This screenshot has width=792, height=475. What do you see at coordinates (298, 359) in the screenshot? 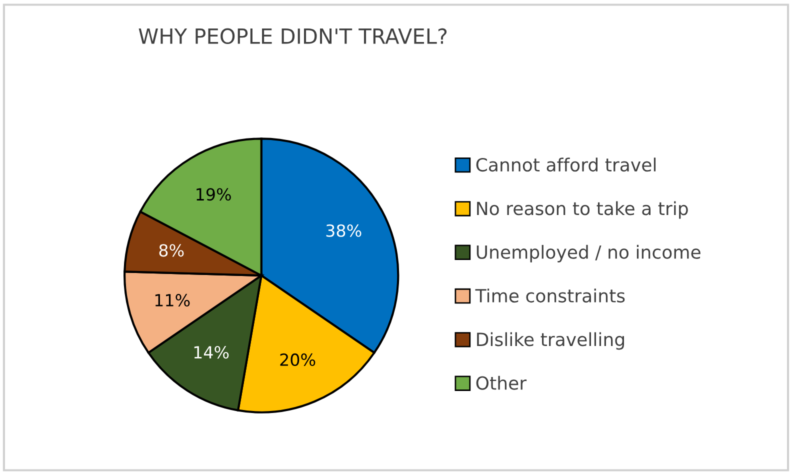
I see `data-label: 20%` at bounding box center [298, 359].